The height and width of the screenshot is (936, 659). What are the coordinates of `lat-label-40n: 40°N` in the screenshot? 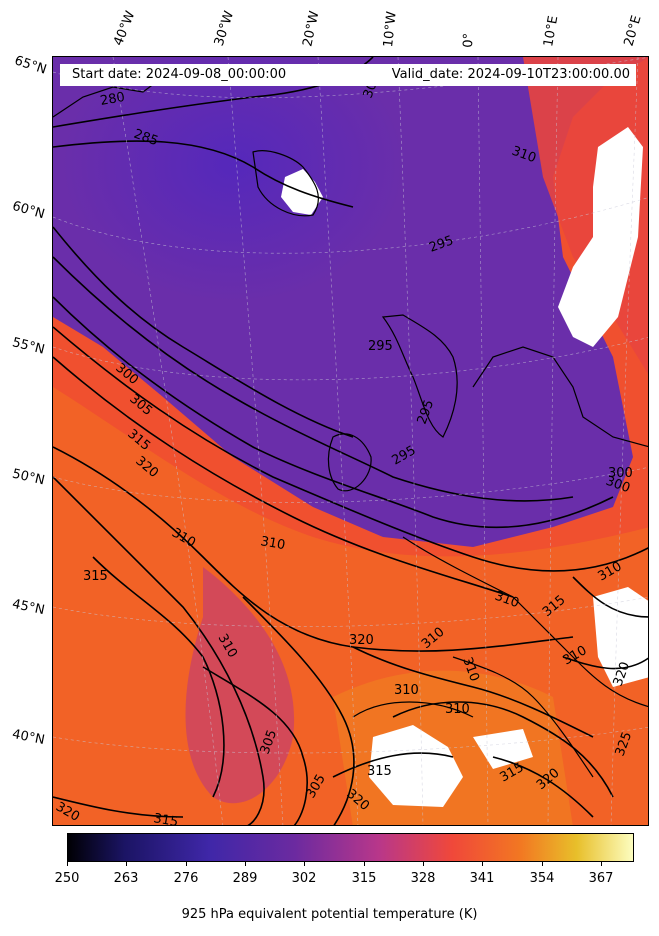 It's located at (28, 737).